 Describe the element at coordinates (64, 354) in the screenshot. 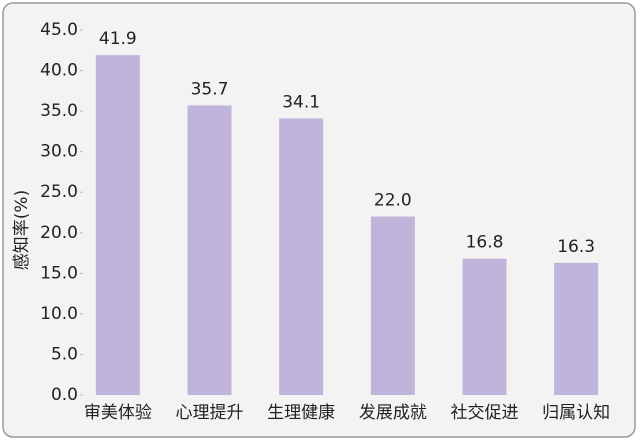

I see `y-tick-label: 5.0` at that location.